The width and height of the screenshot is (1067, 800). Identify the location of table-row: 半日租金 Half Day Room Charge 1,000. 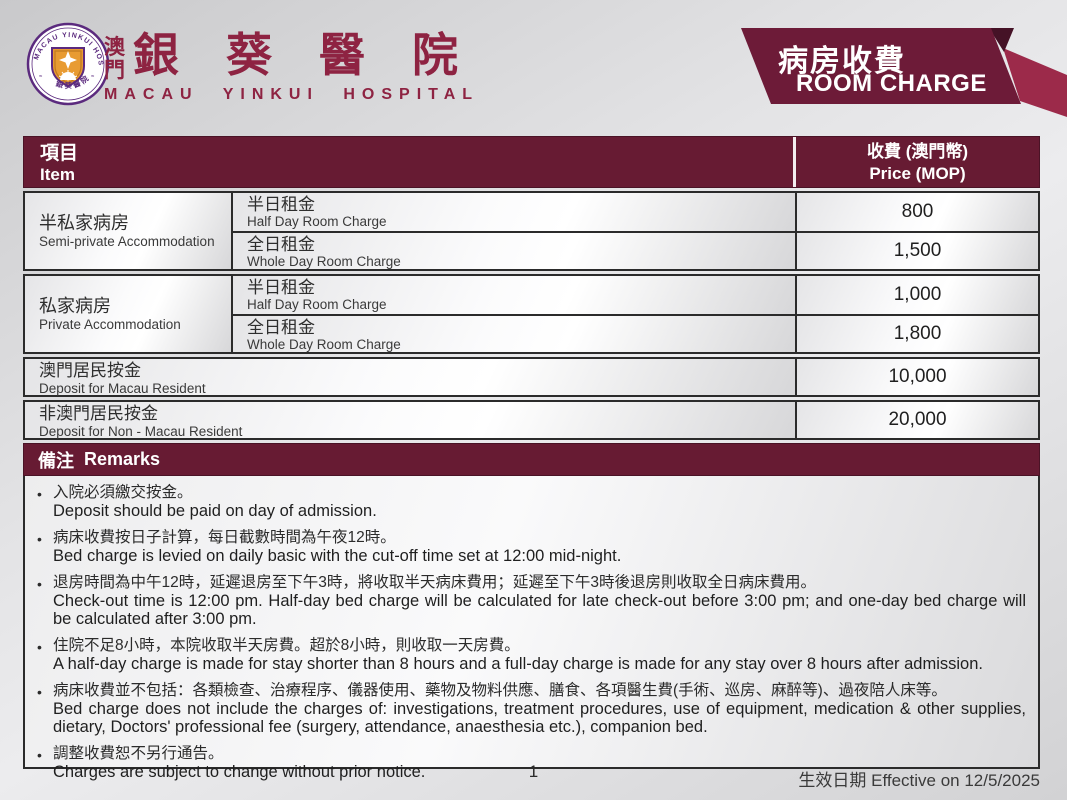
(635, 295).